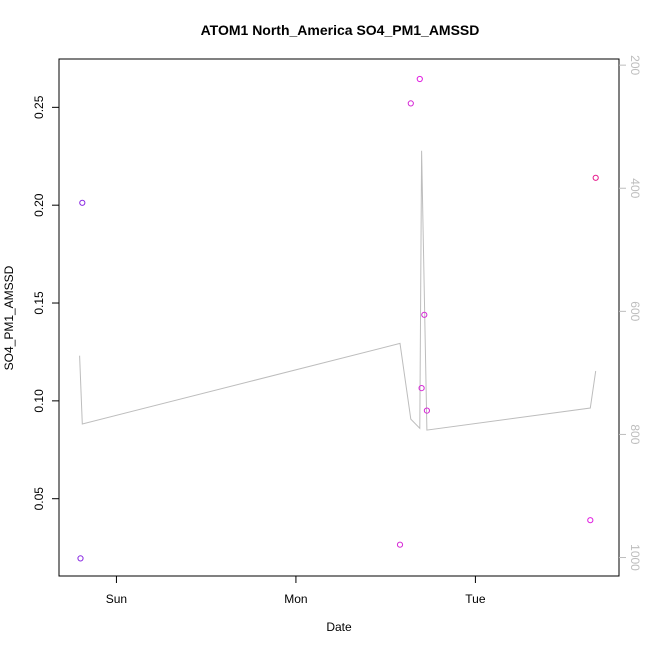  What do you see at coordinates (635, 311) in the screenshot?
I see `y2-tick-label: 600` at bounding box center [635, 311].